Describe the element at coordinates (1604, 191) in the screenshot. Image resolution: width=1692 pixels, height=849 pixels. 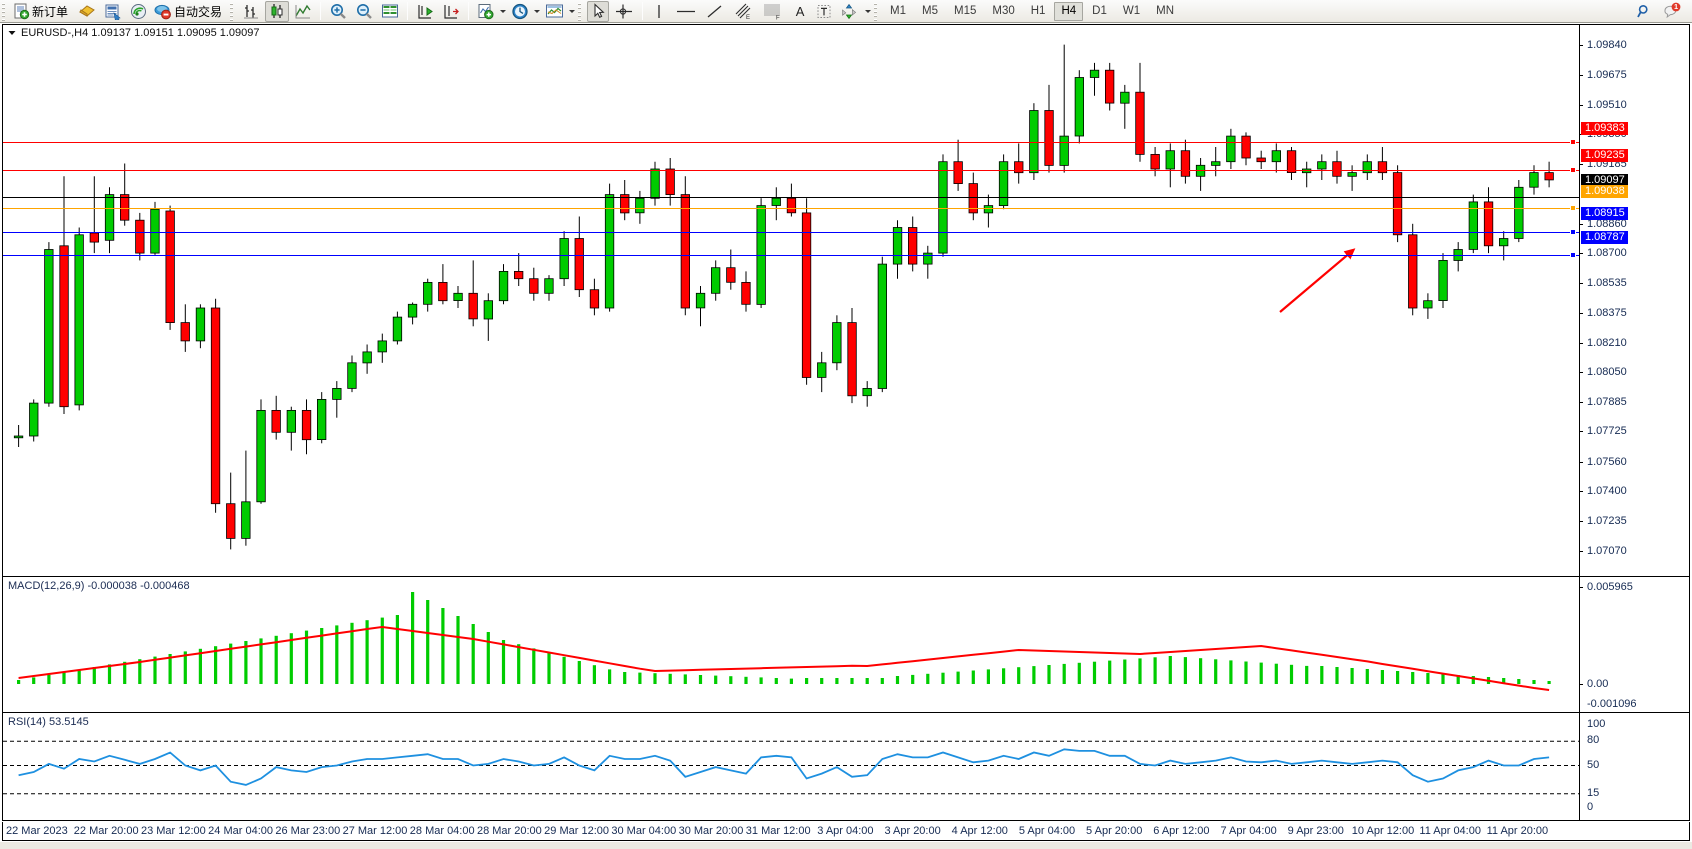
I see `pivot-line-price-tag: 1.09038` at that location.